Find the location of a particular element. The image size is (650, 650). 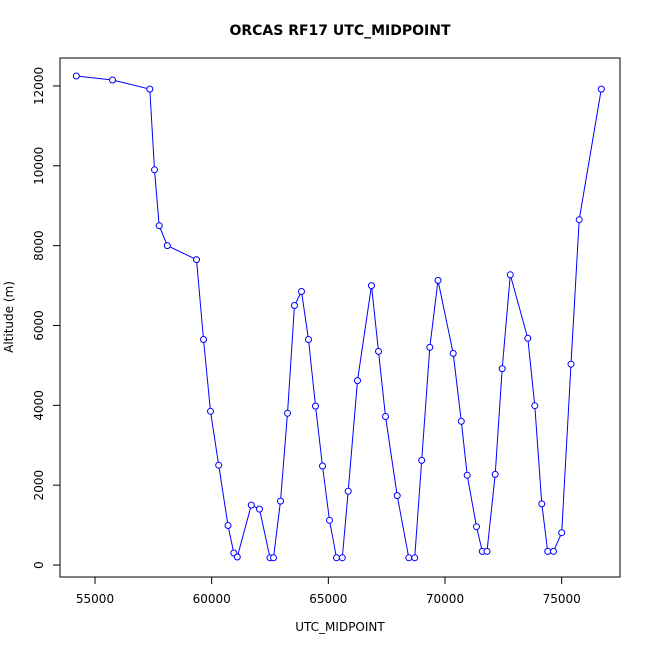

x-tick-label: 70000 is located at coordinates (445, 599).